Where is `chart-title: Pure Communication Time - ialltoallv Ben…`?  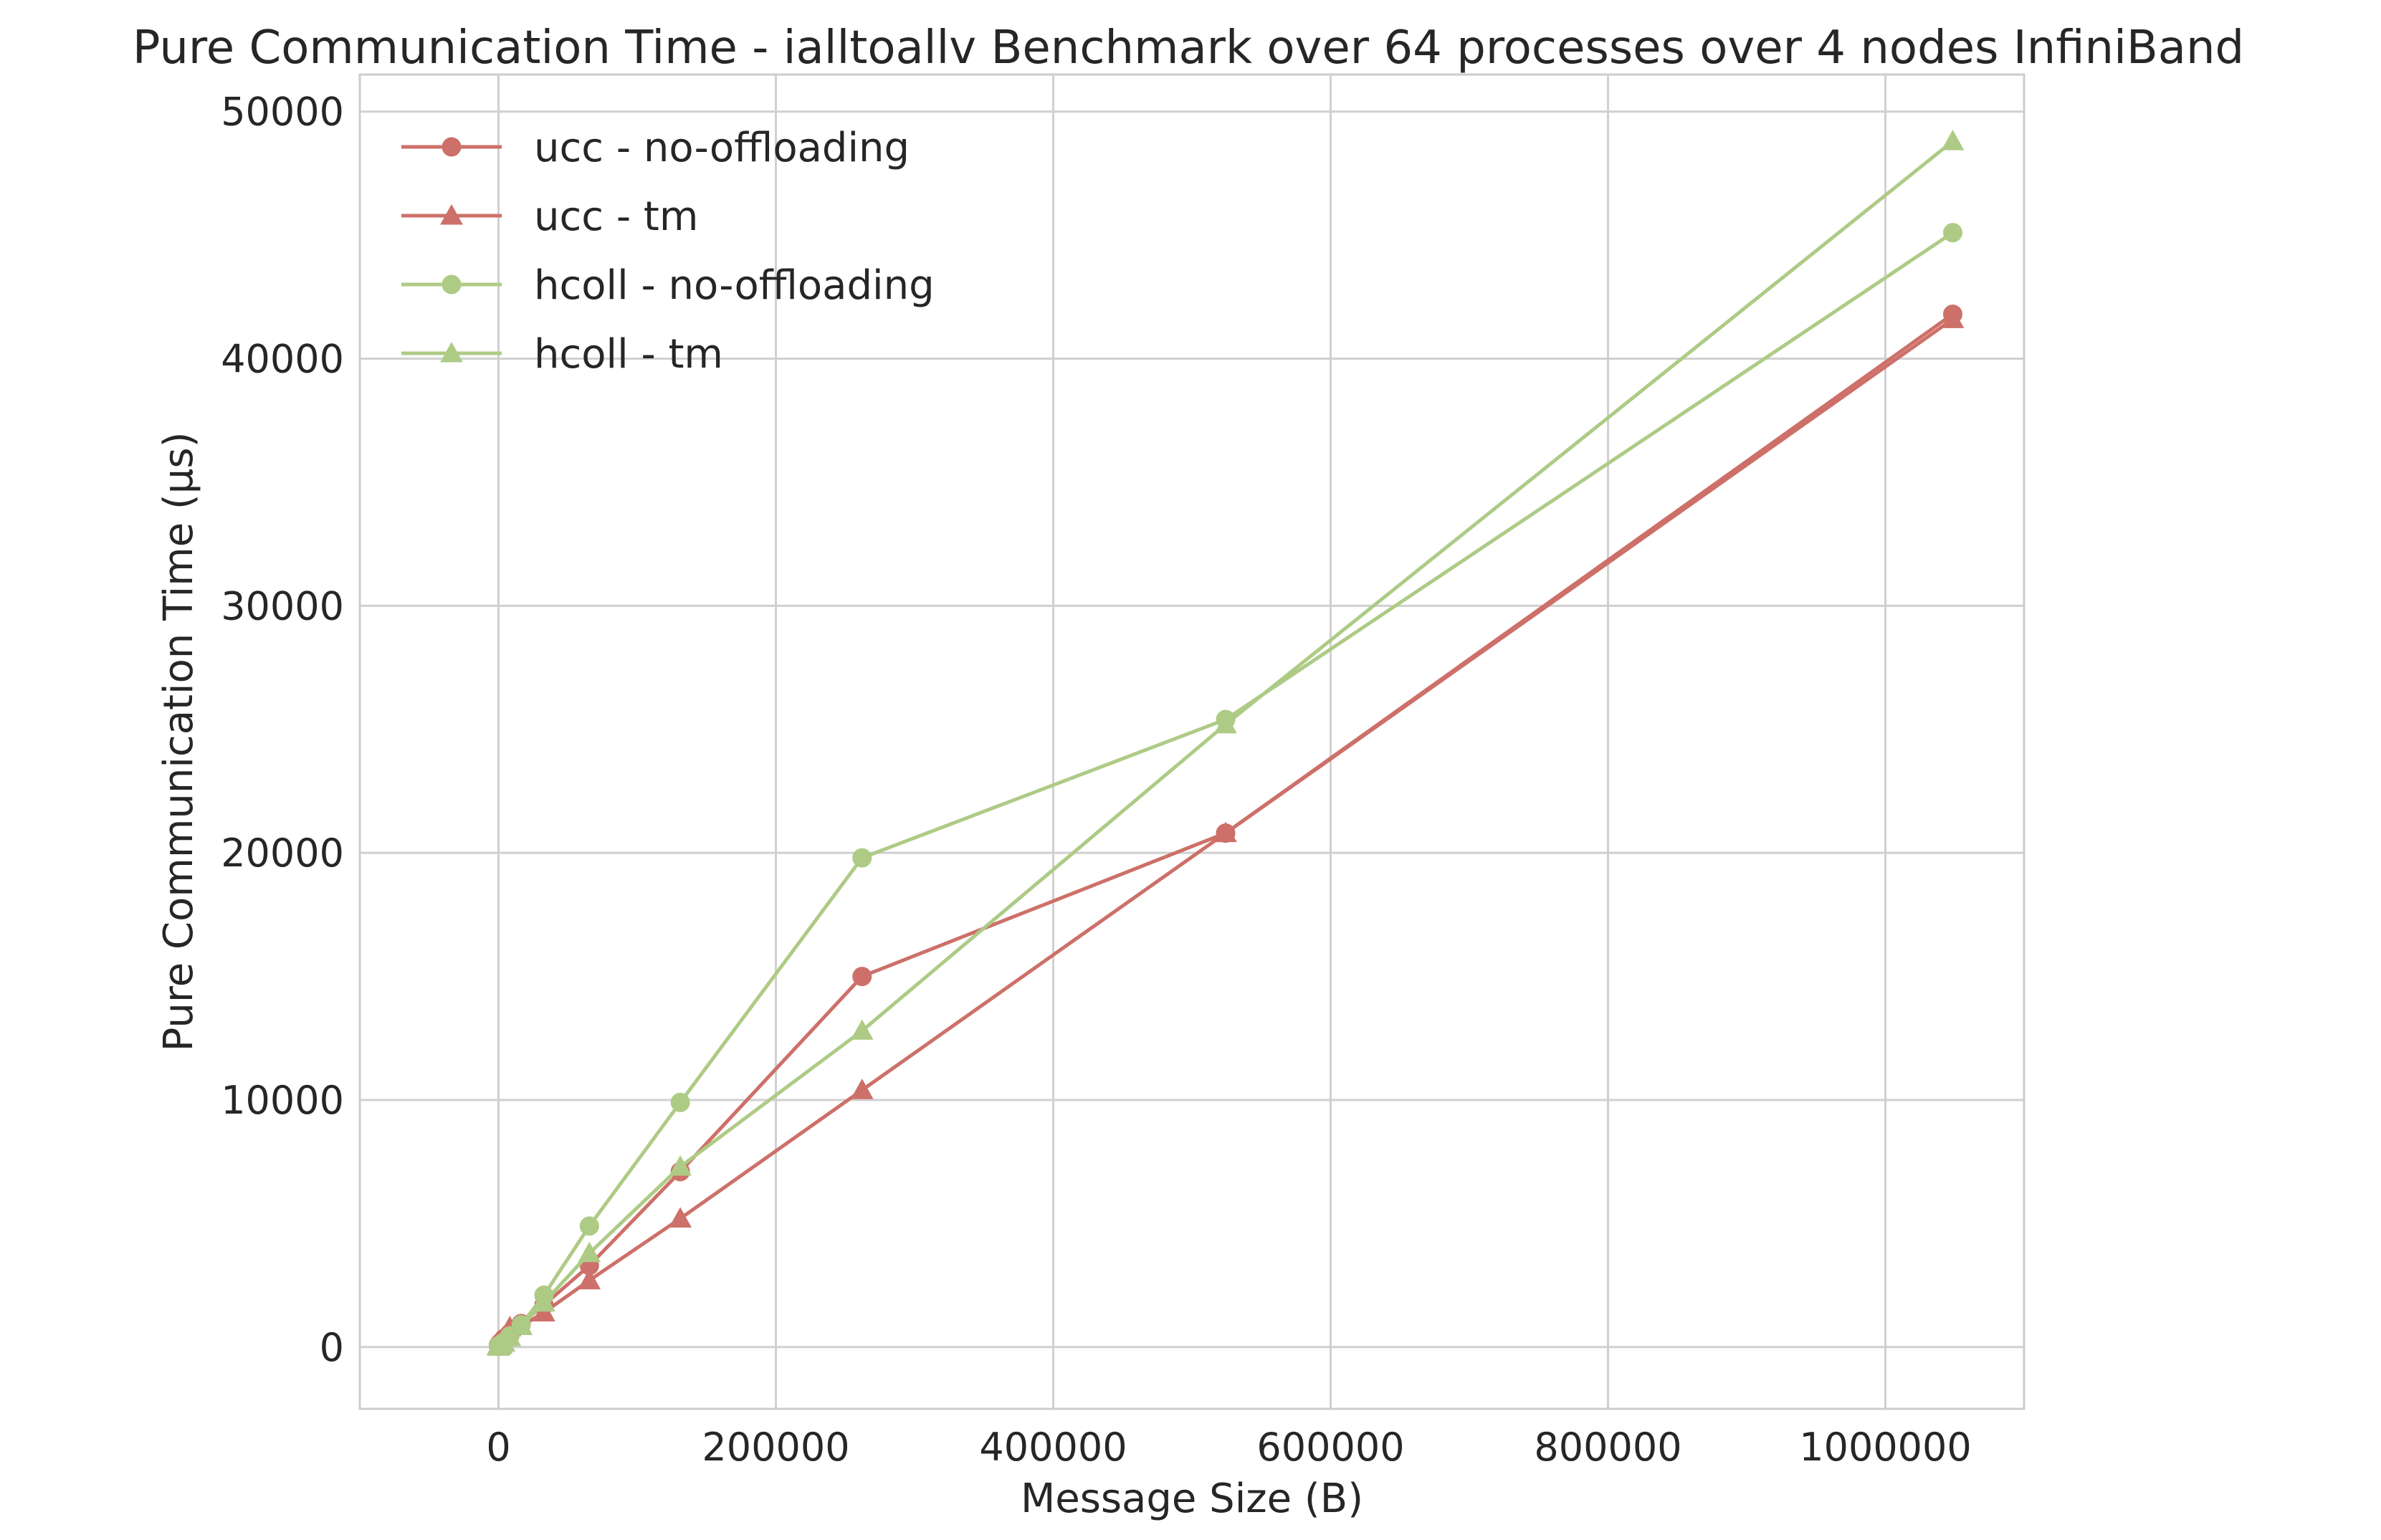 chart-title: Pure Communication Time - ialltoallv Ben… is located at coordinates (1189, 48).